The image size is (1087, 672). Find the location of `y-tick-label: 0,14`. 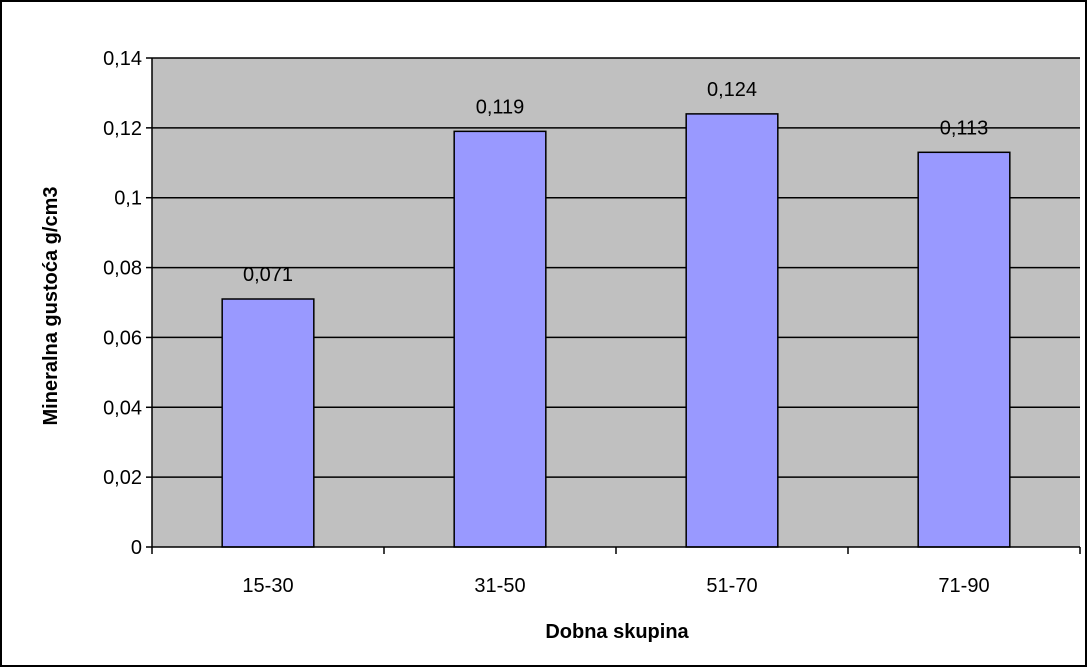

y-tick-label: 0,14 is located at coordinates (122, 59).